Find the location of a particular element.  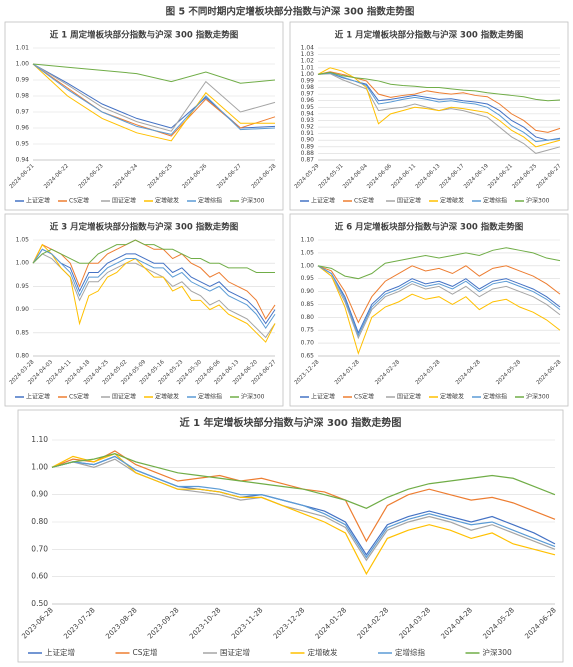

chart-title: 近 1 周定增板块部分指数与沪深 300 指数走势图 is located at coordinates (144, 35).